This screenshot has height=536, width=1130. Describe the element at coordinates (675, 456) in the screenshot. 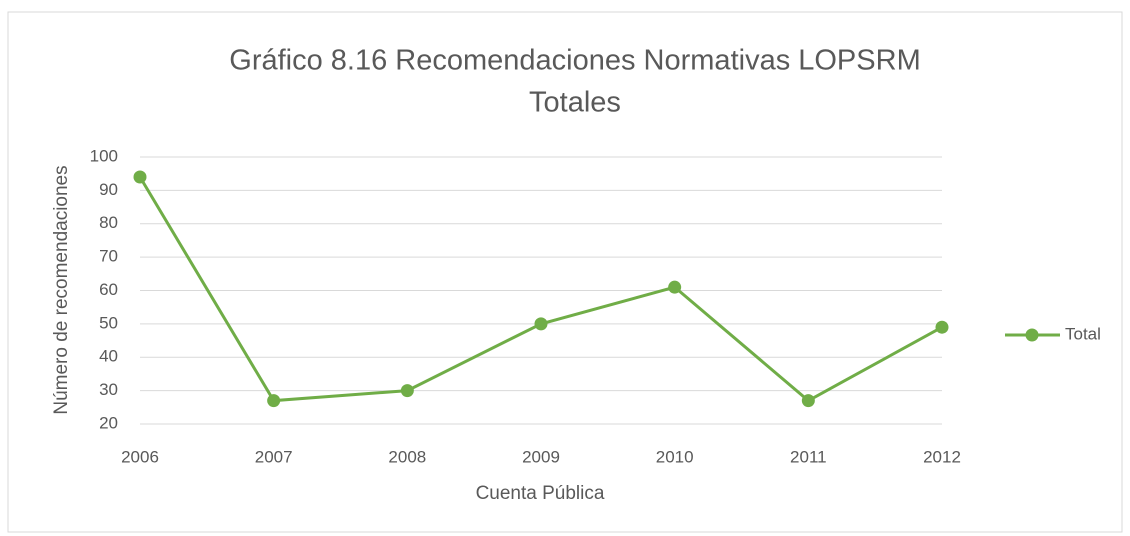

I see `x-tick-label: 2010` at that location.